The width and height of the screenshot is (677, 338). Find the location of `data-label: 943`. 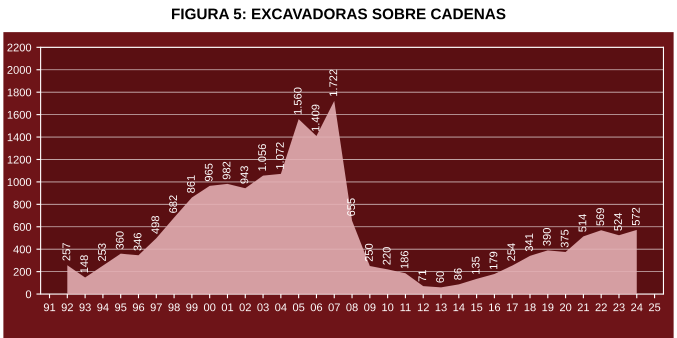

data-label: 943 is located at coordinates (244, 175).